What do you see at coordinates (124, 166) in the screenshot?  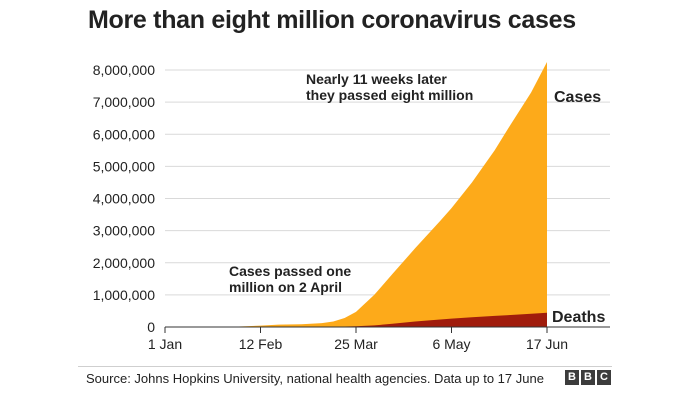 I see `y-tick-label: 5,000,000` at bounding box center [124, 166].